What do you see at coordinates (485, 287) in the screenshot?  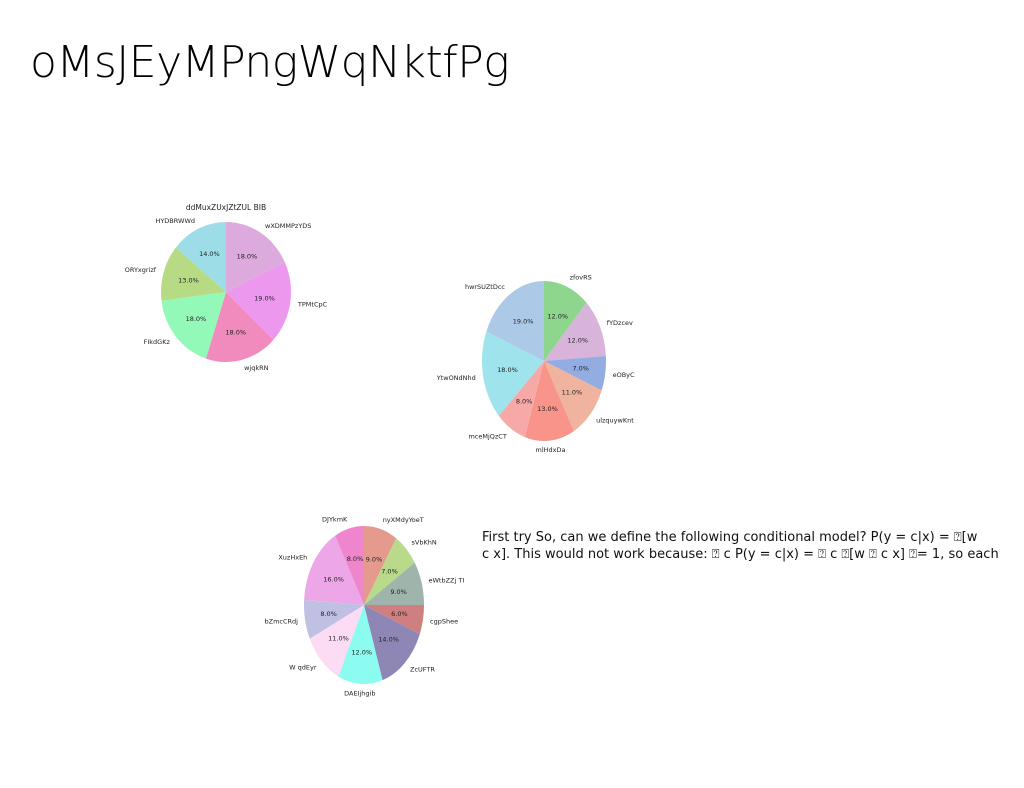 I see `pie-category-label-2-8: hwrSUZtDcc` at bounding box center [485, 287].